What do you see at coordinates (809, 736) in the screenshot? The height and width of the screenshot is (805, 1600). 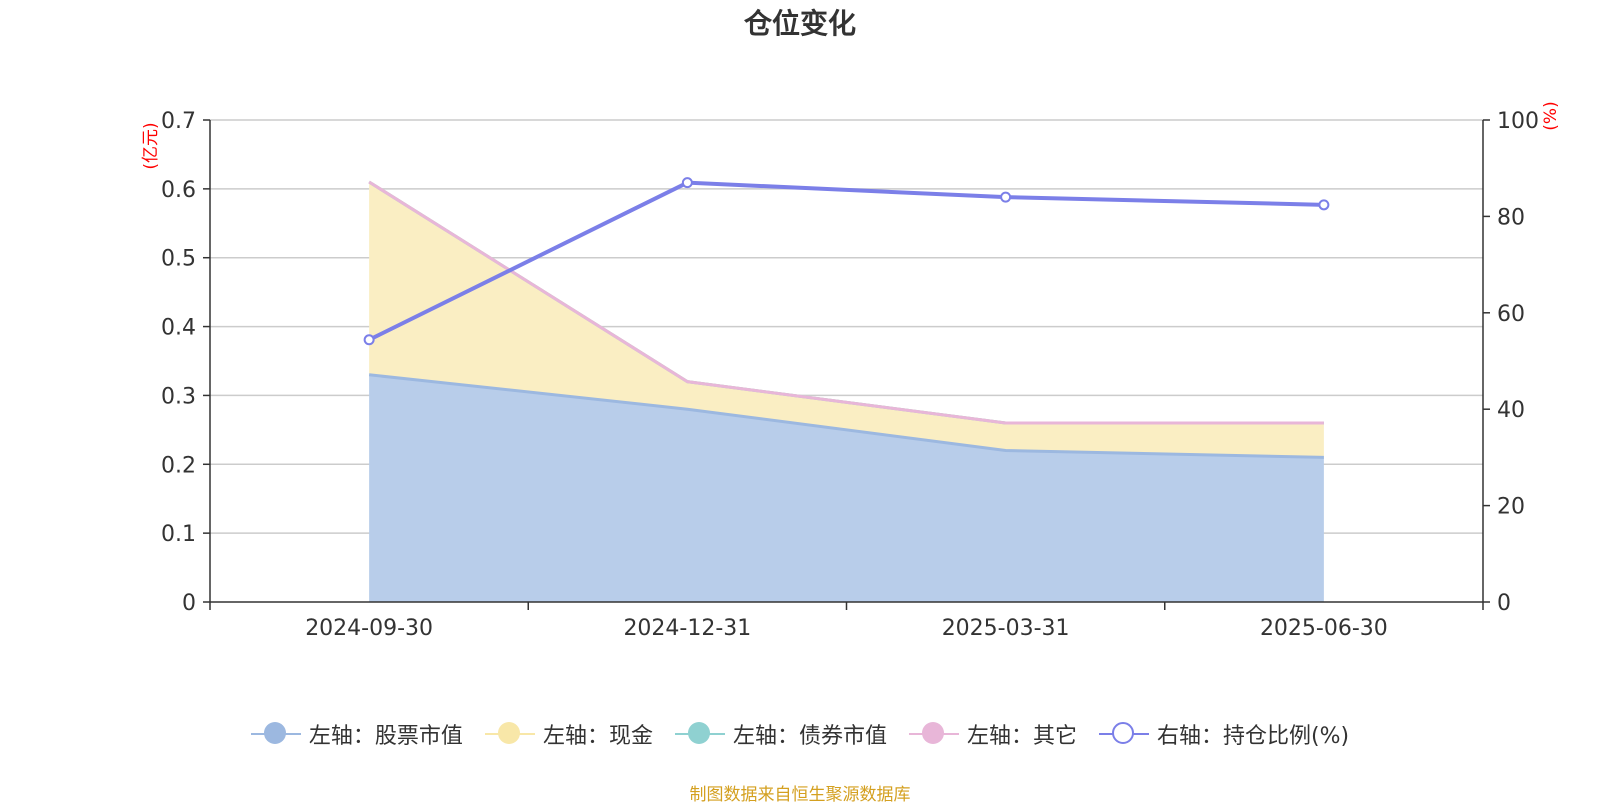 I see `legend-label: 左轴：债券市值` at bounding box center [809, 736].